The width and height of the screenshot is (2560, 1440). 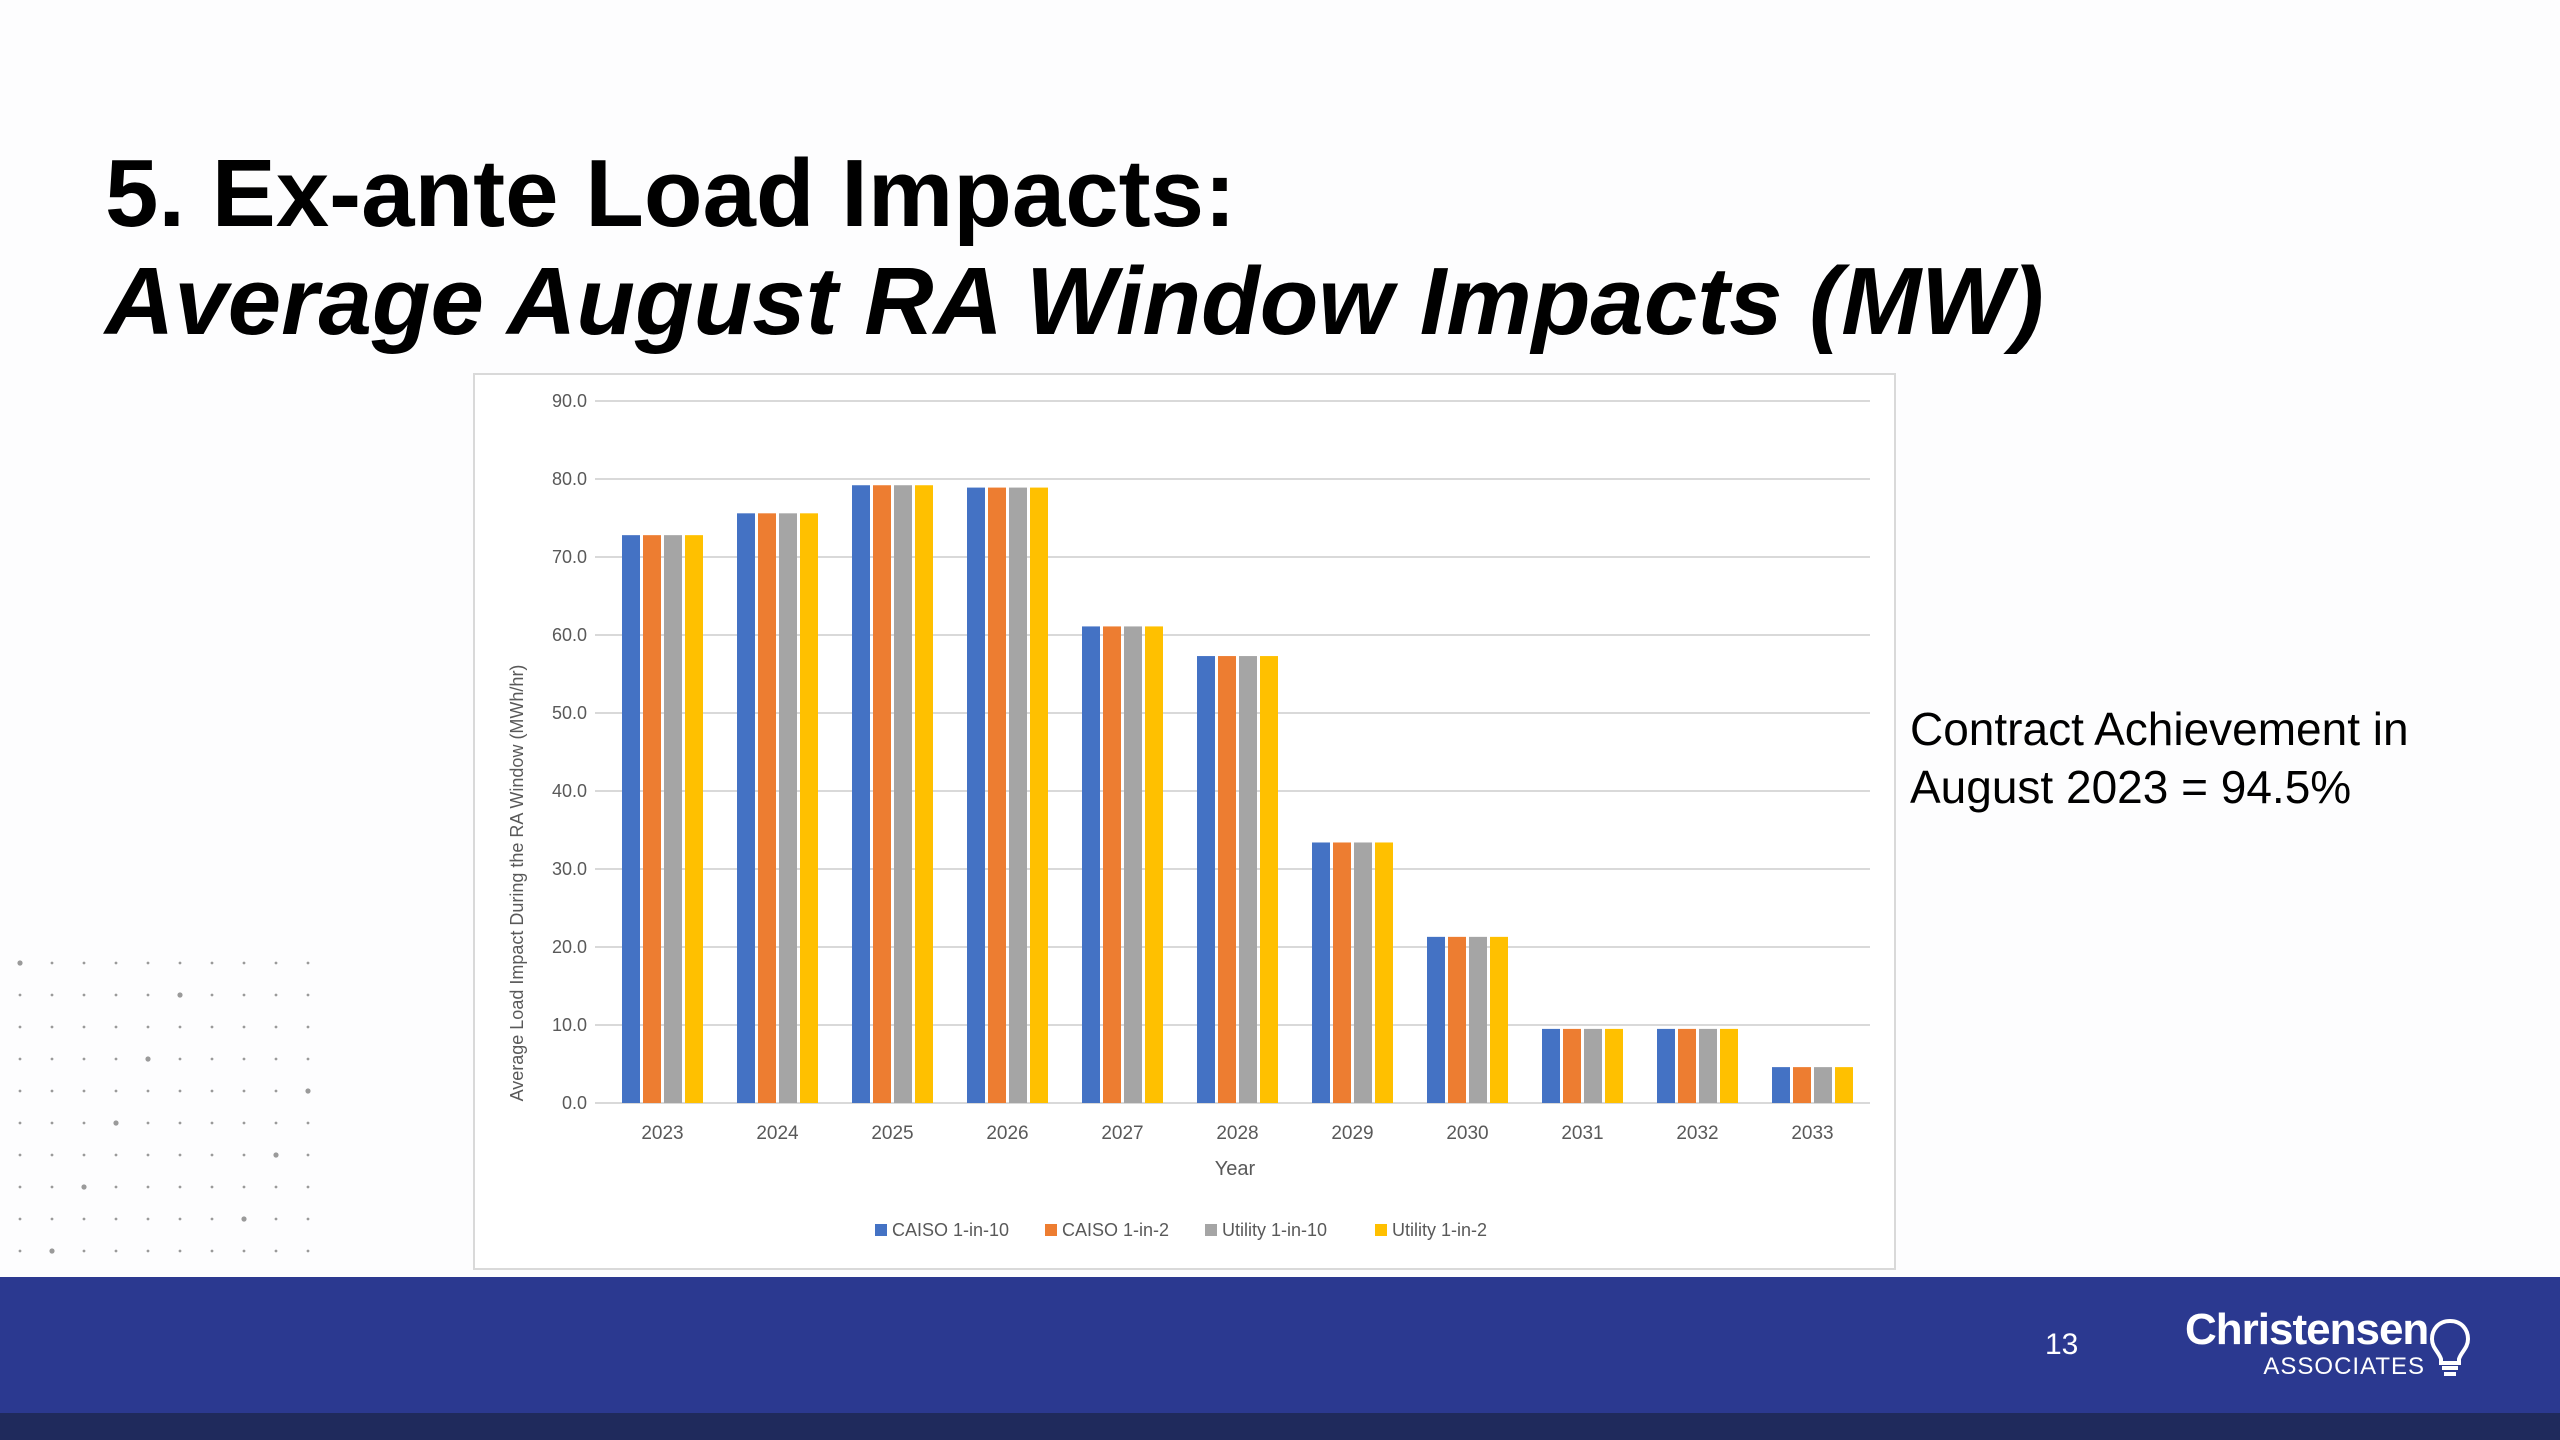 I want to click on legend-label: Utility 1-in-2, so click(x=1439, y=1230).